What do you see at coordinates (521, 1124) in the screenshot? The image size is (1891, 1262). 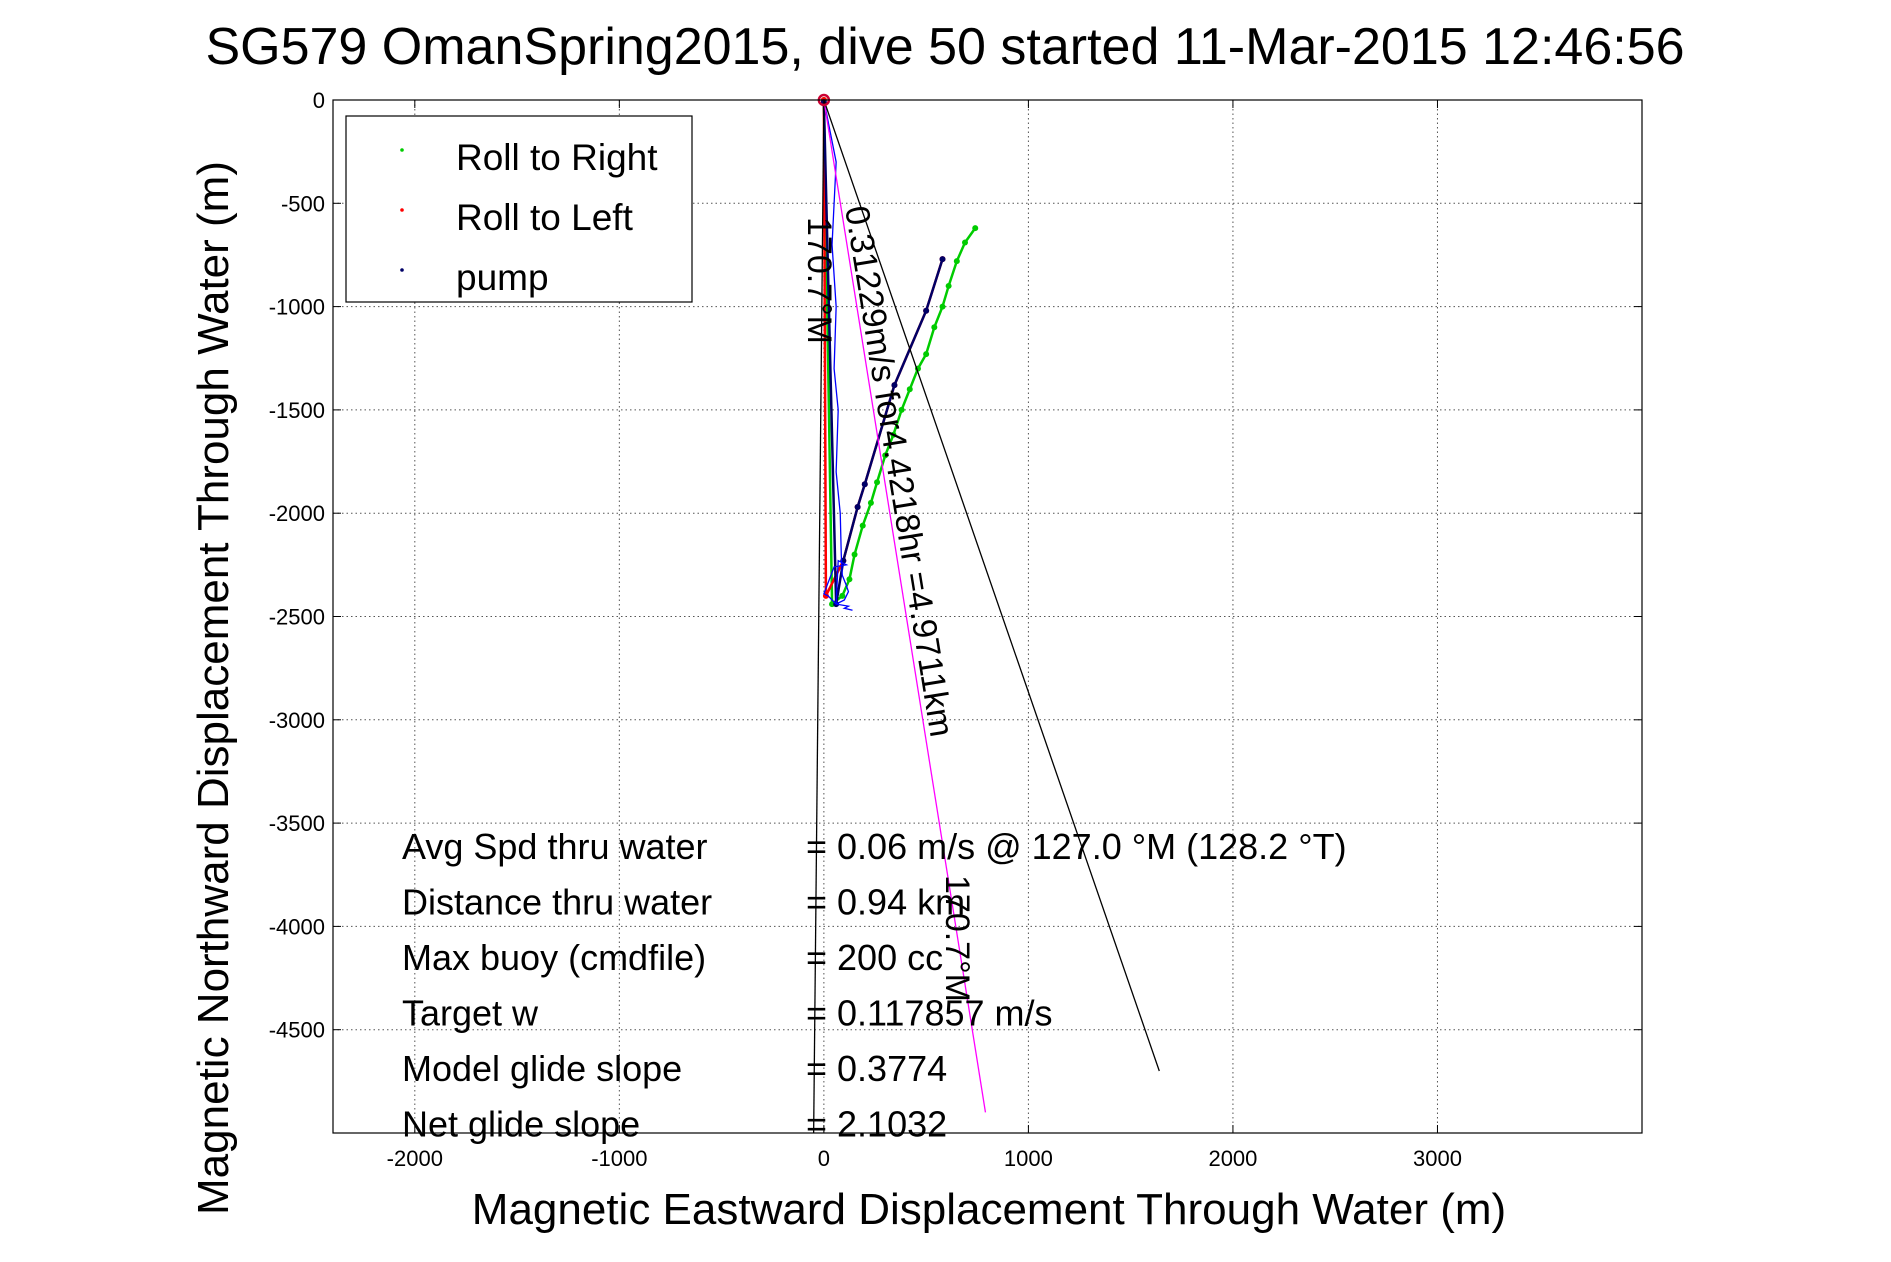 I see `stat-label-5: Net glide slope` at bounding box center [521, 1124].